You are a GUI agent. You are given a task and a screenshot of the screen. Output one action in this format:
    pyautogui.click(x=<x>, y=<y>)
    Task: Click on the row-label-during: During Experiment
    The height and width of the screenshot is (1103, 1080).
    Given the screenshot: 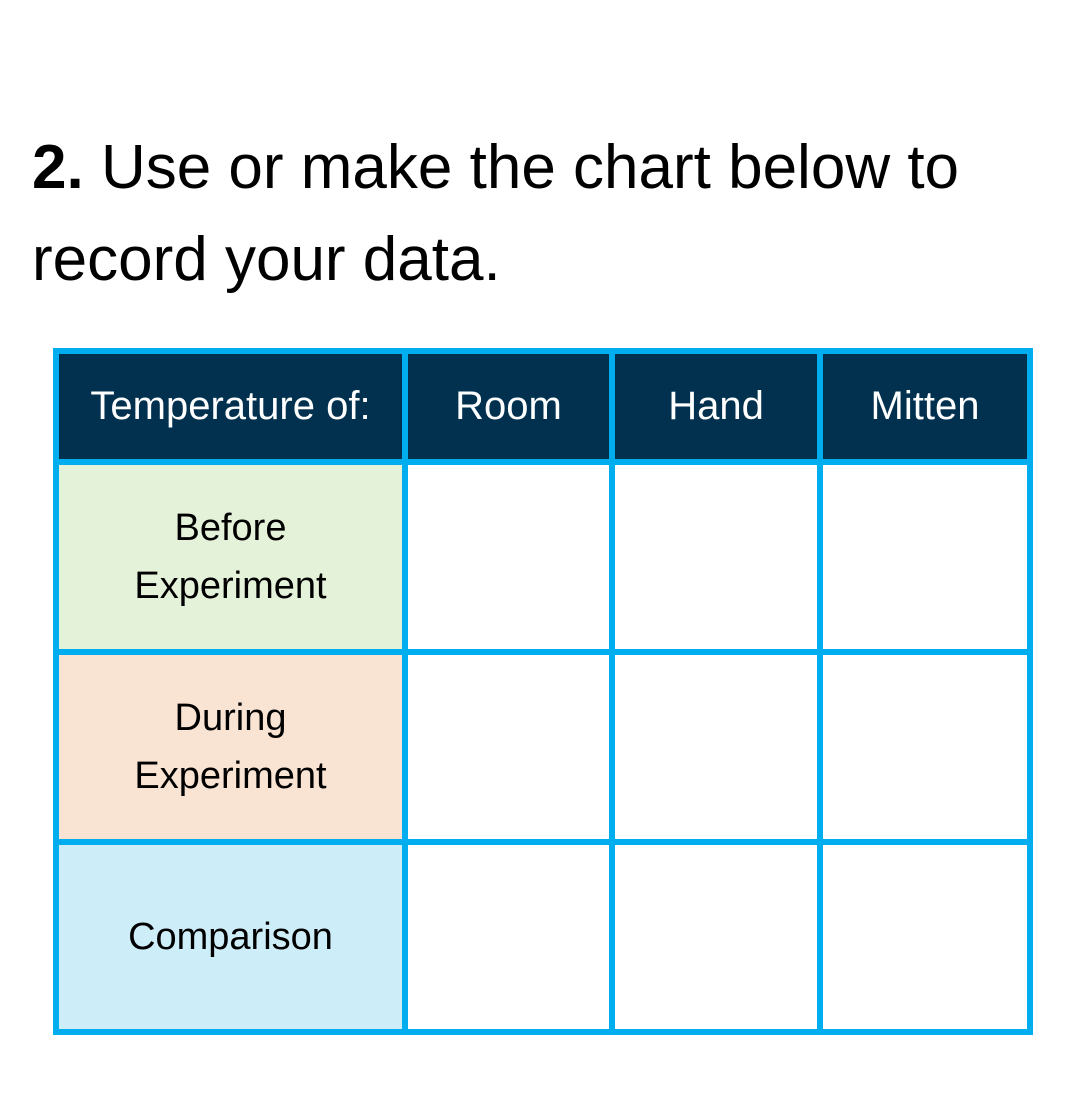 What is the action you would take?
    pyautogui.click(x=230, y=747)
    